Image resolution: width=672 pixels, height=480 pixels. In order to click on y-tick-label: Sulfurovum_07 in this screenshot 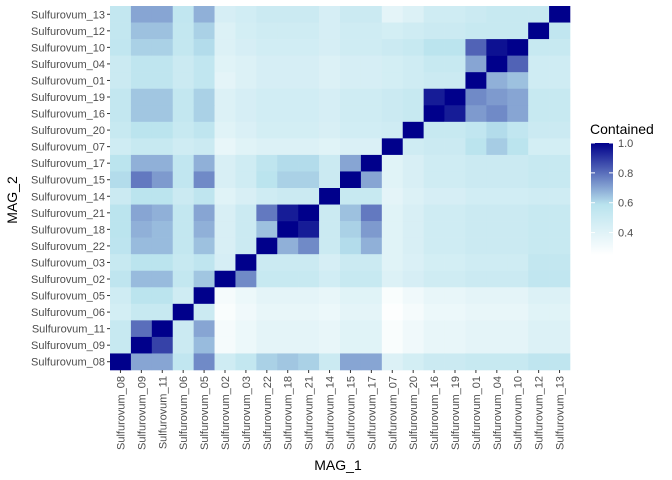, I will do `click(68, 148)`.